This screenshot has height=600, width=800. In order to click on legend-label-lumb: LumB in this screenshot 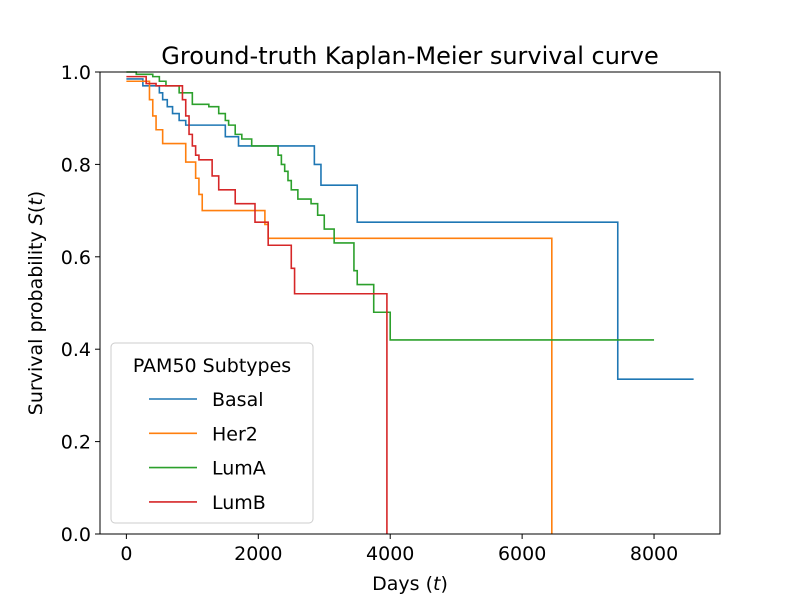, I will do `click(239, 503)`.